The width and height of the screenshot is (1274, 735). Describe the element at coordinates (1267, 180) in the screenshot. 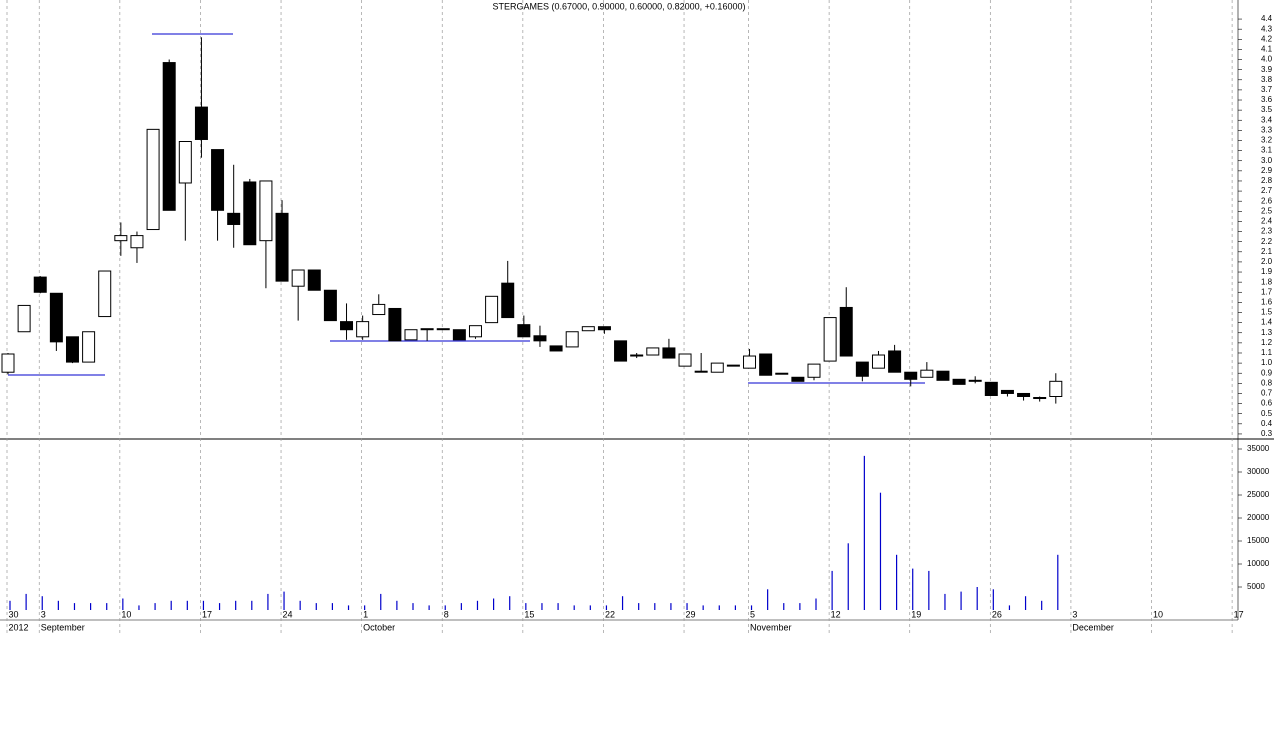

I see `y-tick-label: 2.8` at that location.